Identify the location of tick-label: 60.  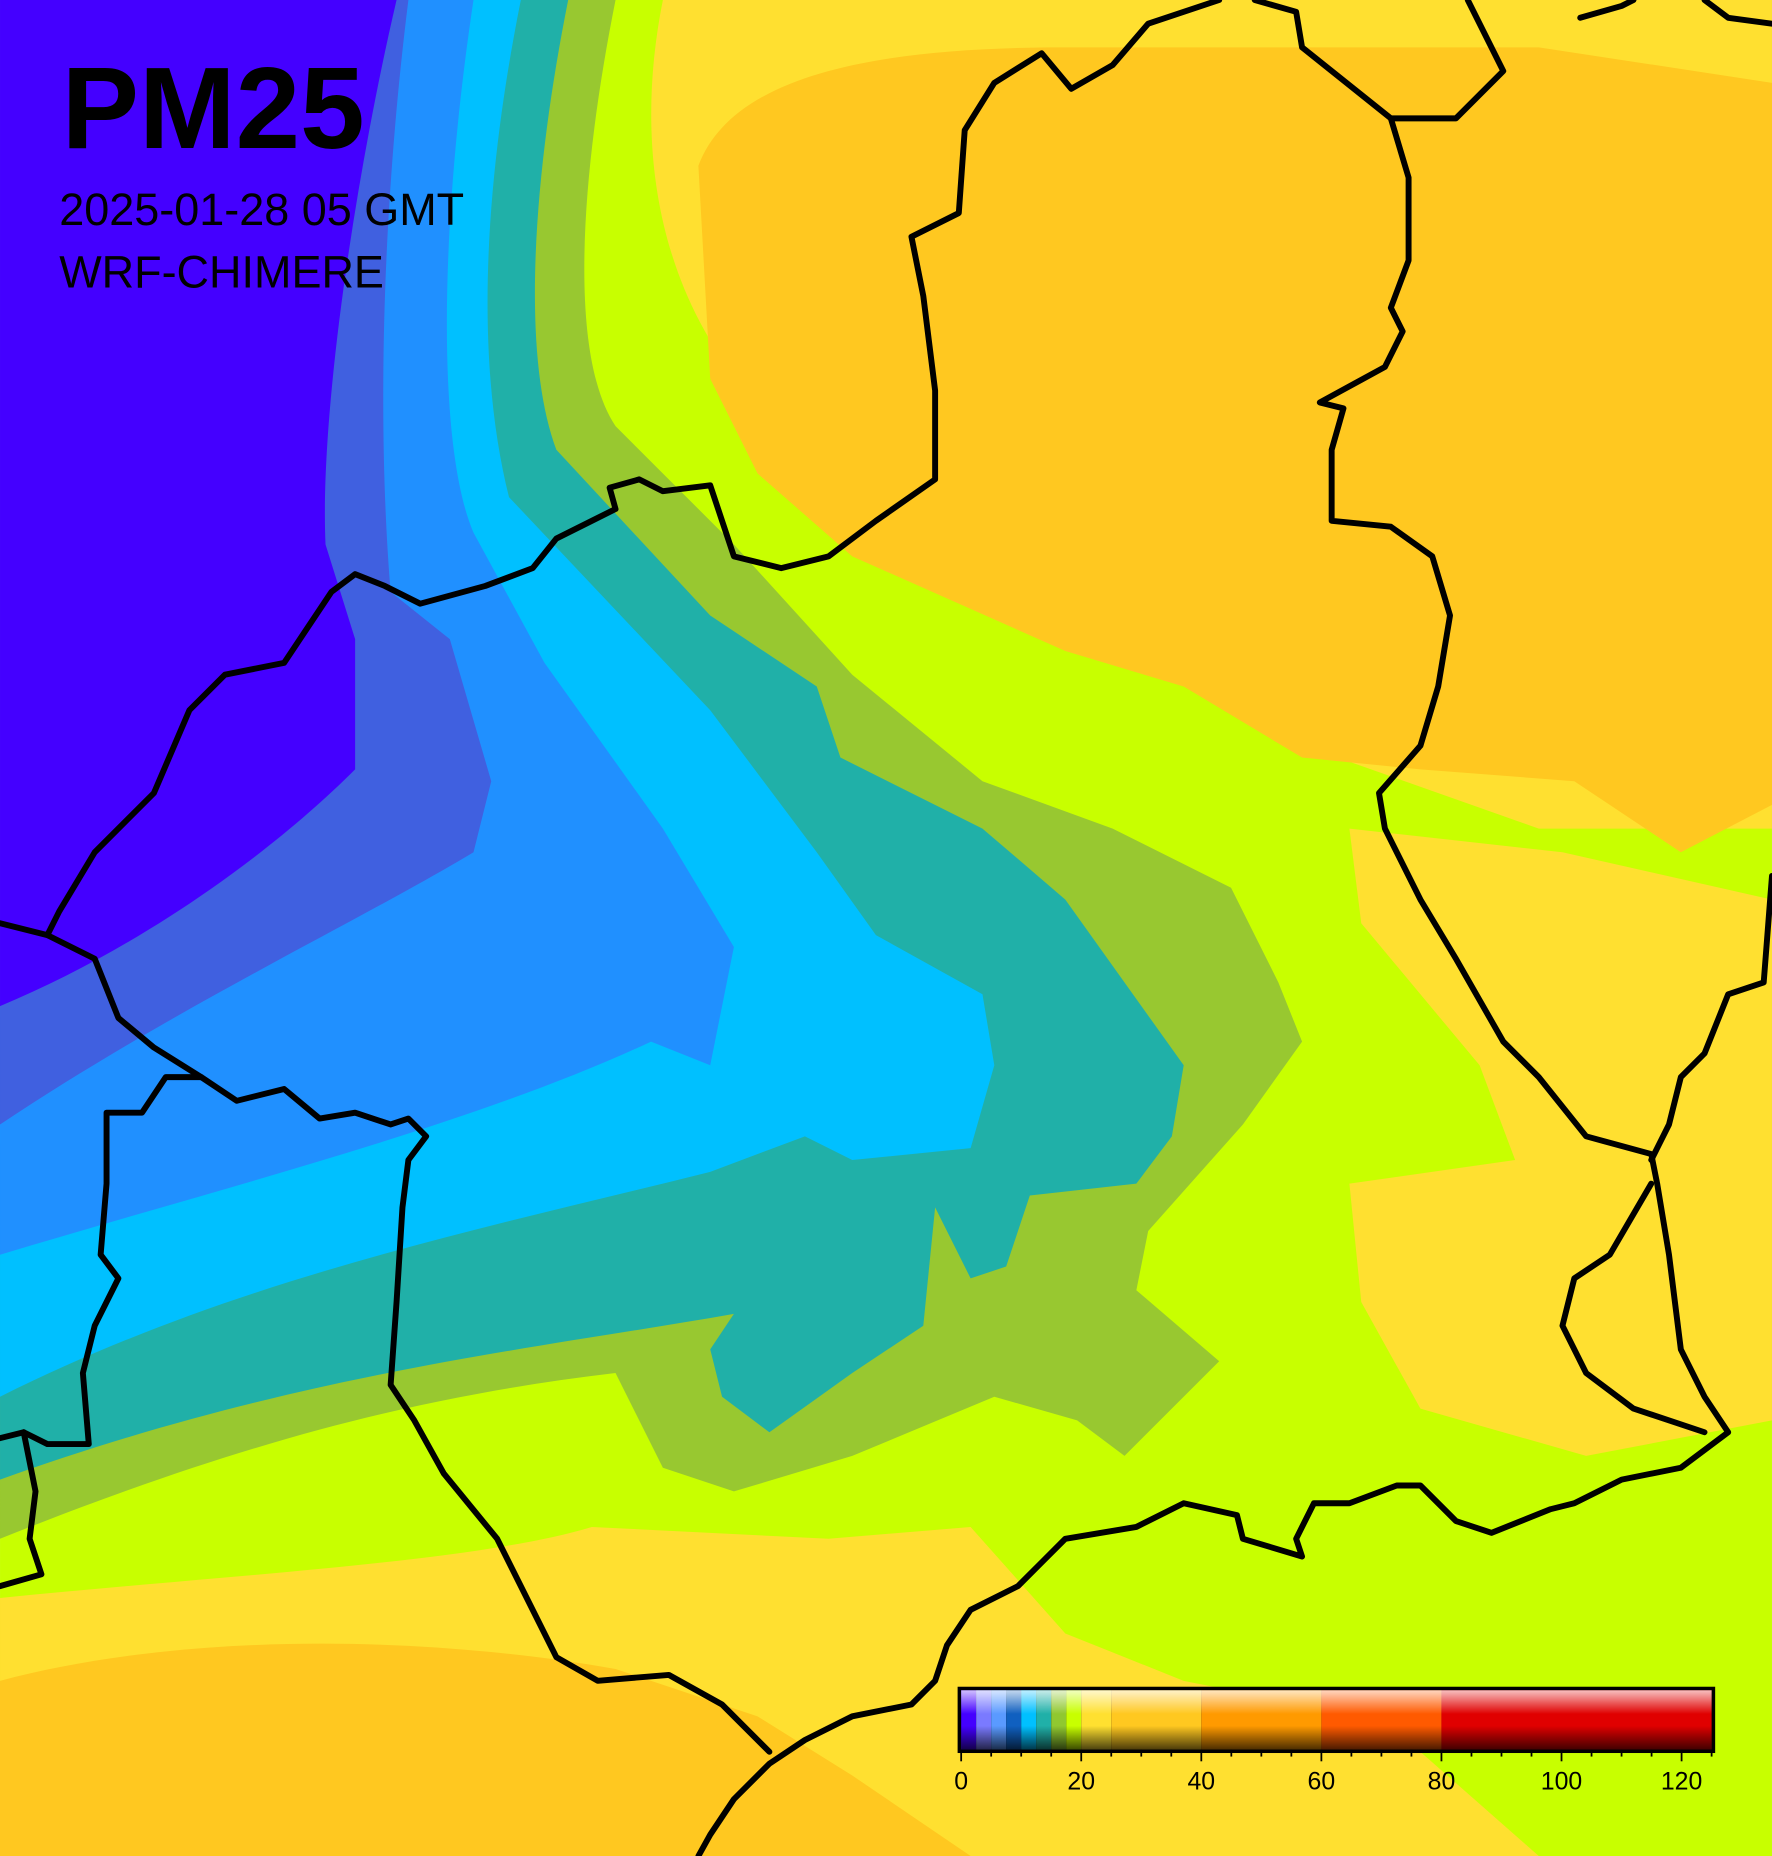
(1322, 1782).